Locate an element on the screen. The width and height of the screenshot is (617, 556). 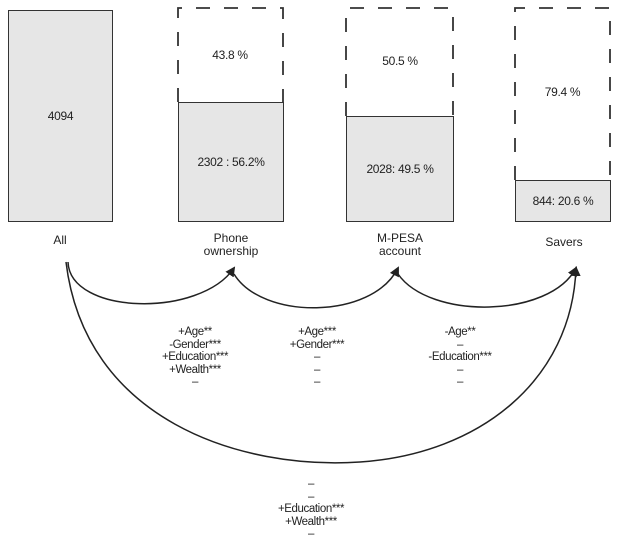
bar-savers-value: 844: 20.6 % is located at coordinates (563, 201).